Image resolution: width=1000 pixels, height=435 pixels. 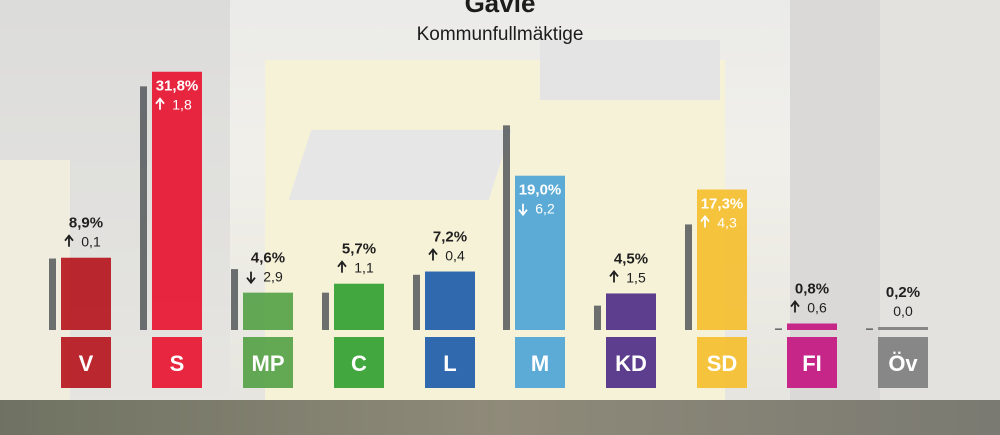 I want to click on bar-s, so click(x=177, y=200).